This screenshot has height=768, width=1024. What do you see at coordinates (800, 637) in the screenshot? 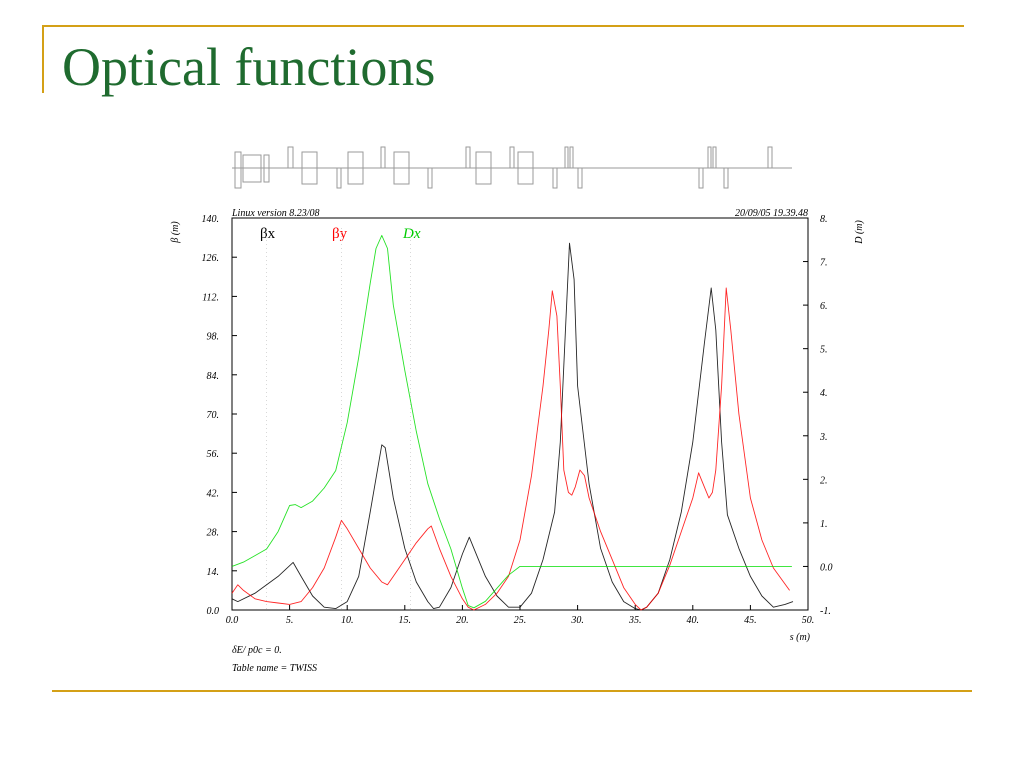
I see `x-axis-title: s (m)` at bounding box center [800, 637].